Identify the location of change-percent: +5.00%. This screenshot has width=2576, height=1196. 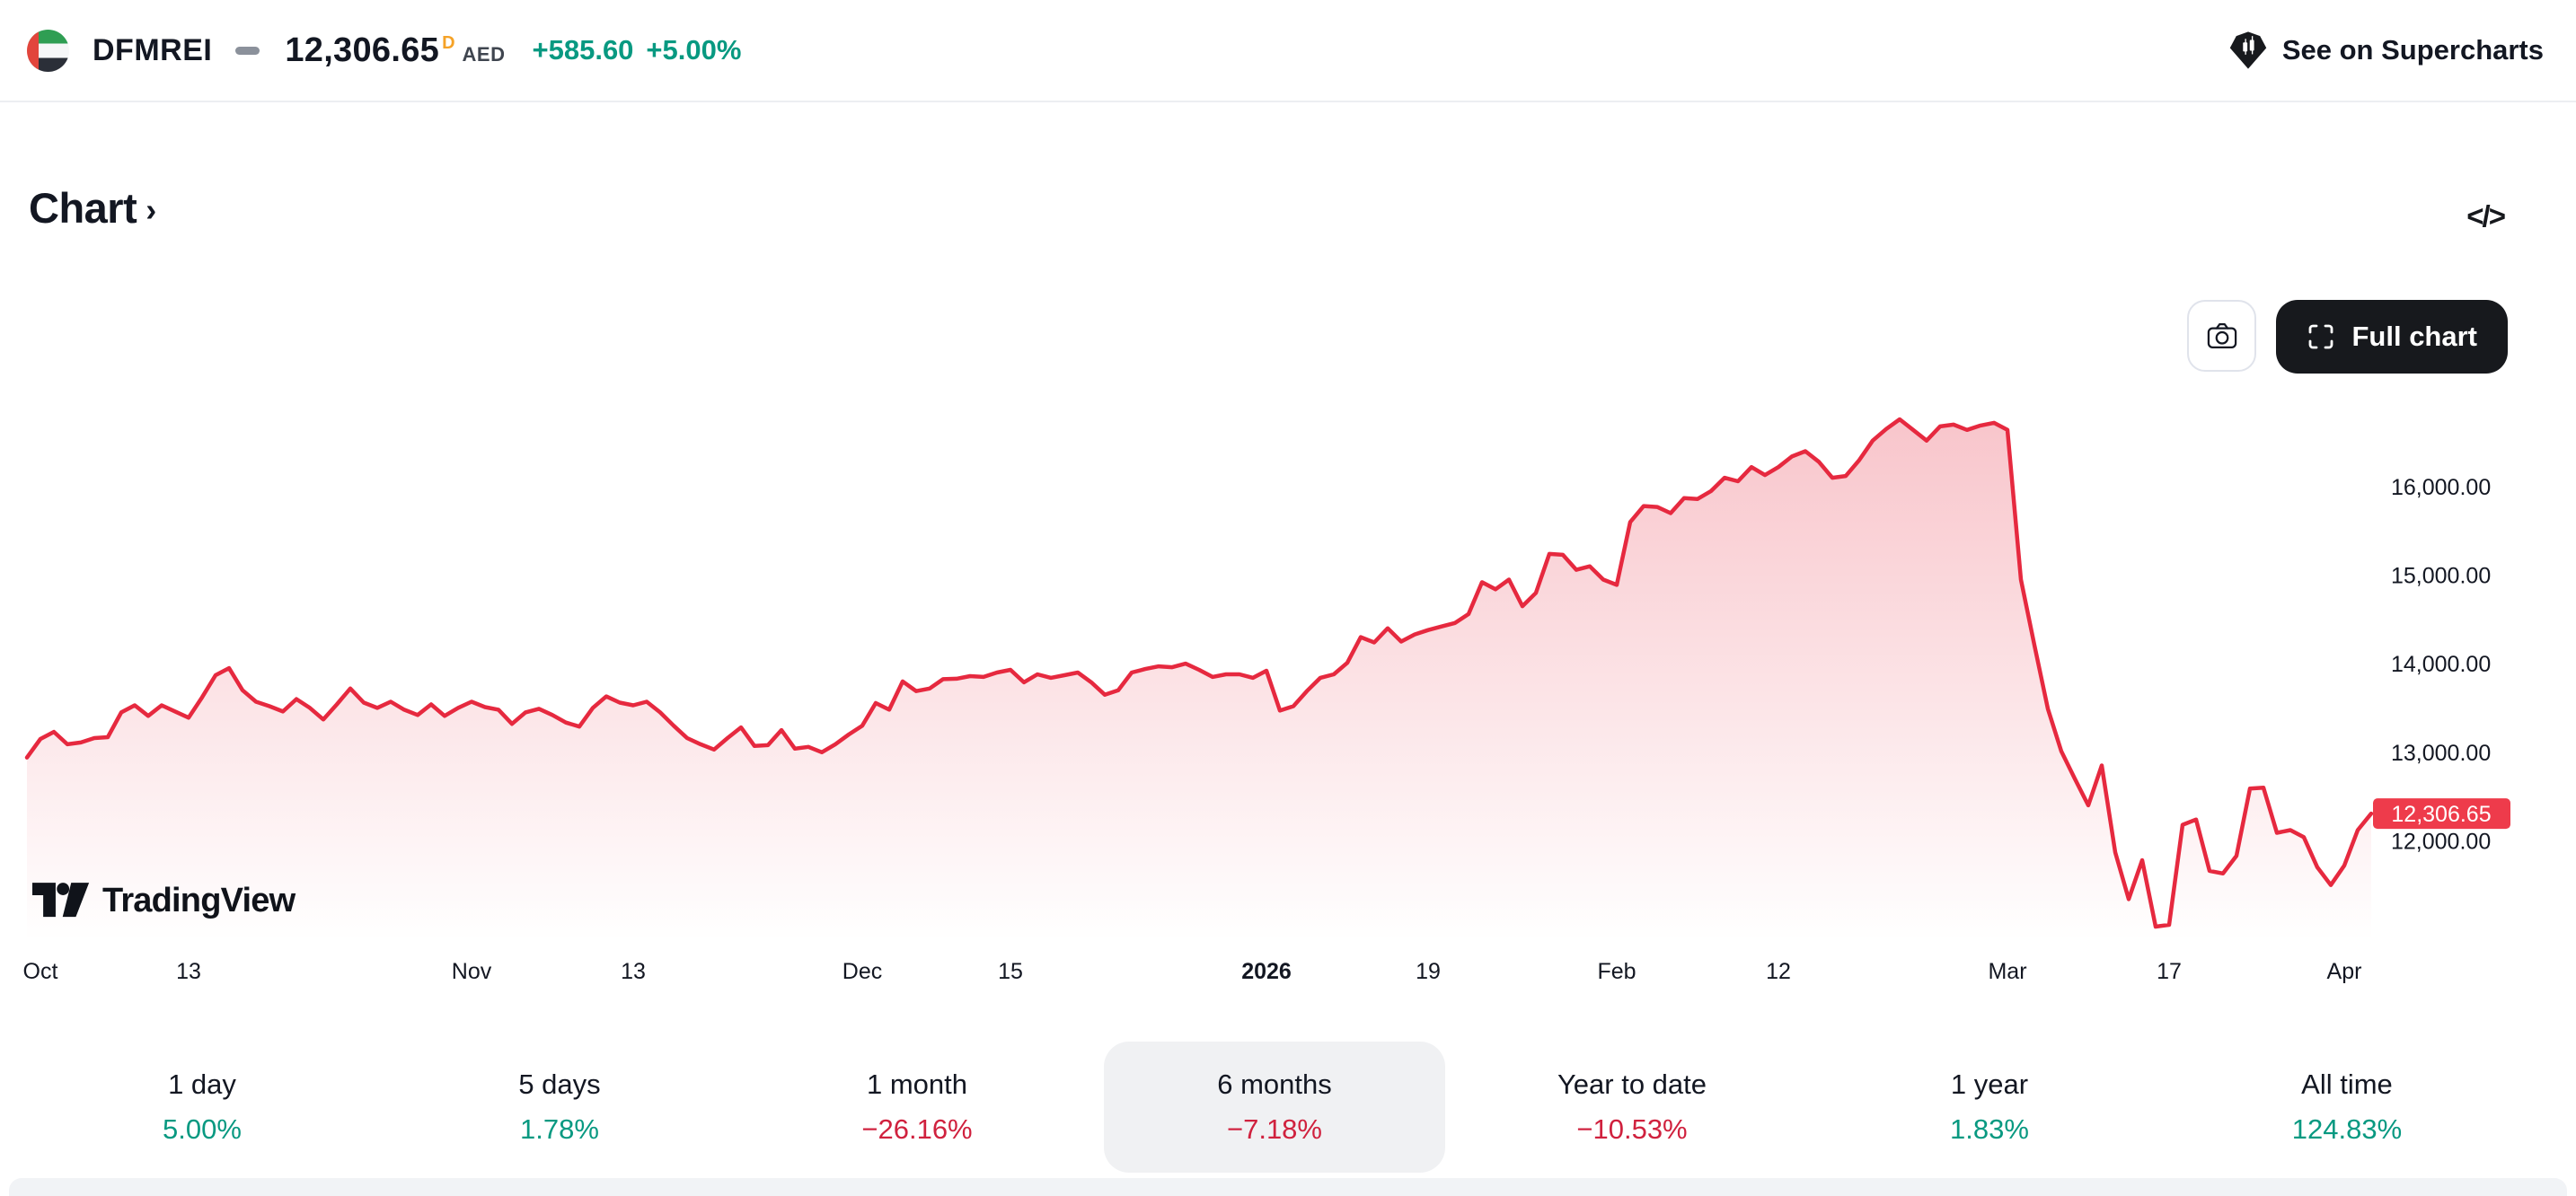
(694, 50).